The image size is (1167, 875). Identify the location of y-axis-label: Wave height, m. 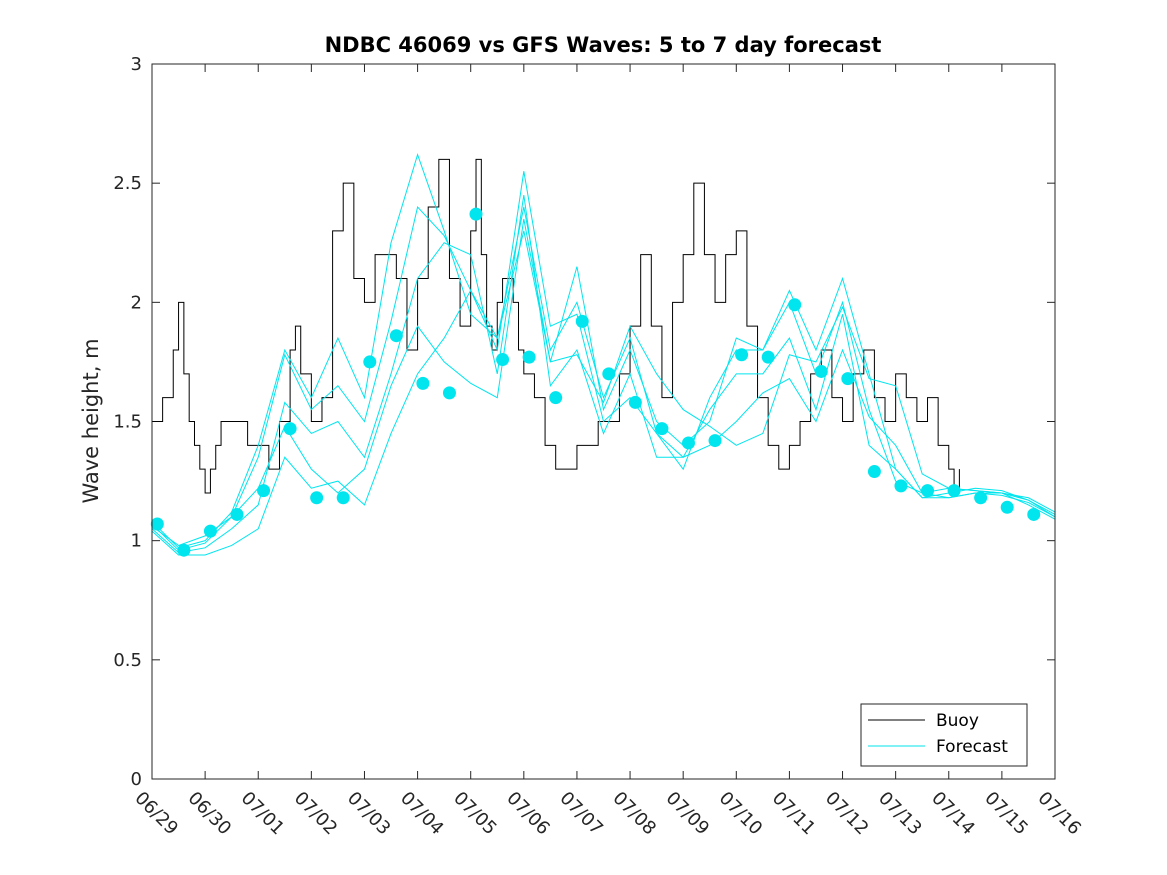
(91, 420).